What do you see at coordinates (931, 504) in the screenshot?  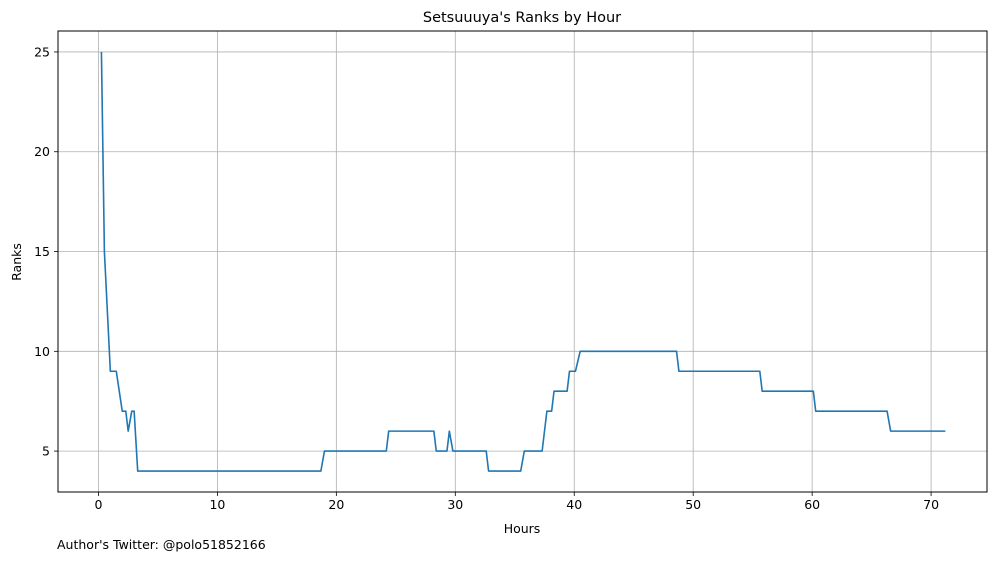 I see `x-tick-label: 70` at bounding box center [931, 504].